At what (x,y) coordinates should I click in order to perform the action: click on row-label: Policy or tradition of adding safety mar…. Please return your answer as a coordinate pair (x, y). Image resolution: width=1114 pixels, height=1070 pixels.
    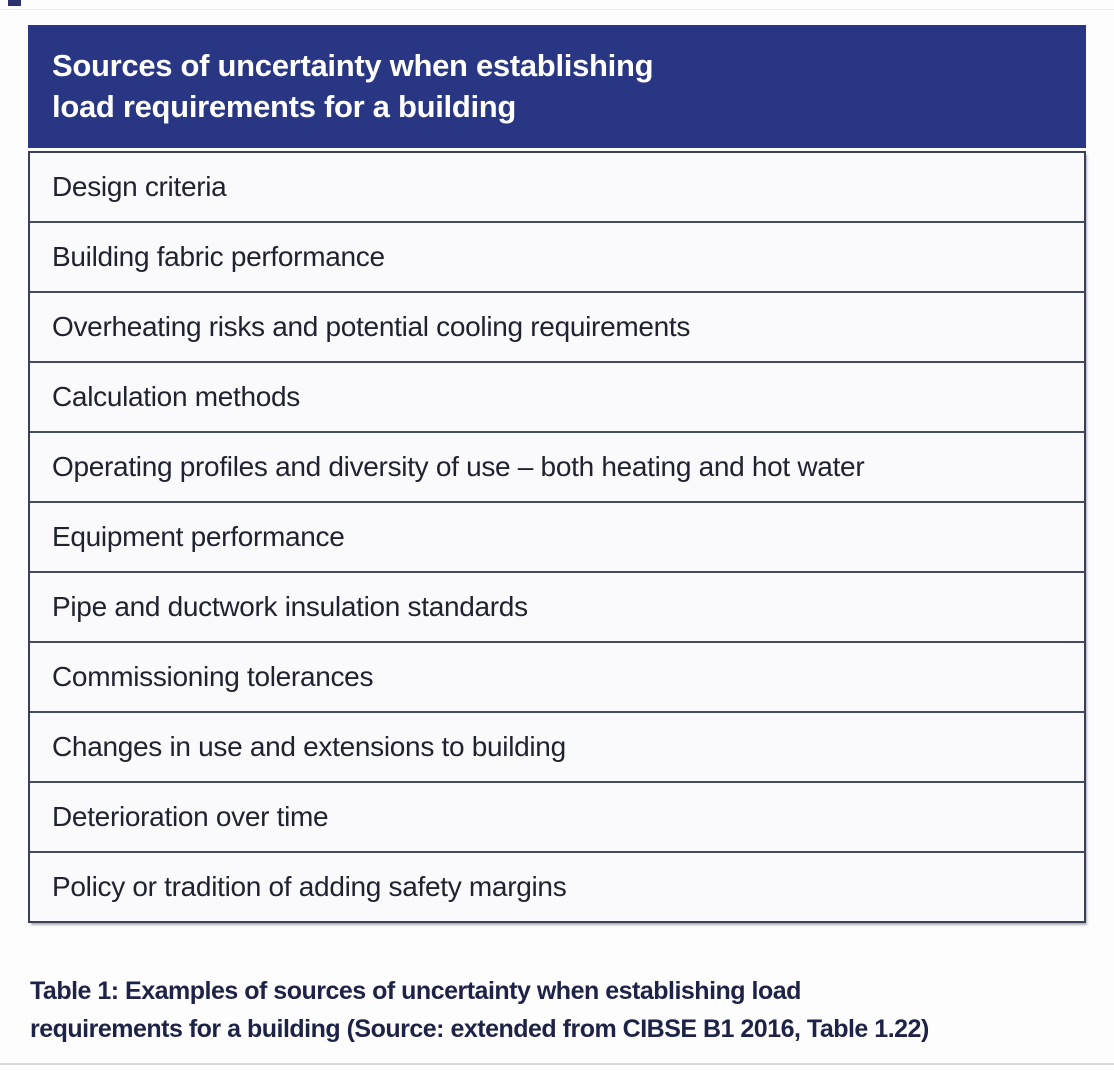
    Looking at the image, I should click on (309, 886).